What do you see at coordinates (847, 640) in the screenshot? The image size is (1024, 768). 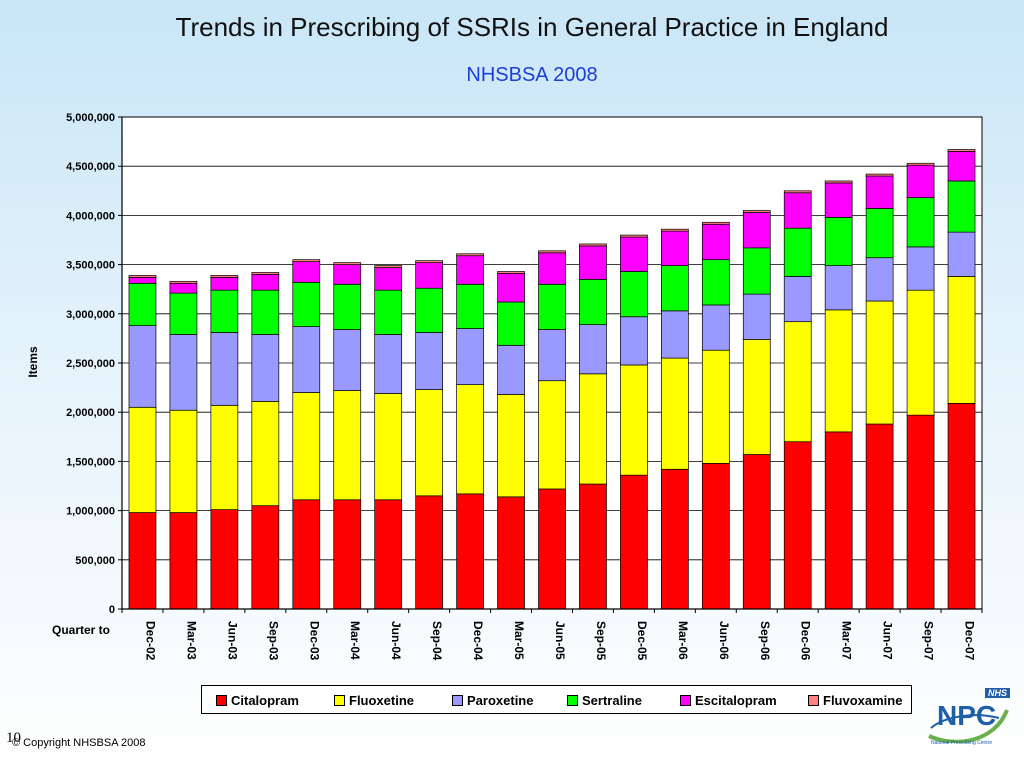 I see `x-tick-label: Mar-07` at bounding box center [847, 640].